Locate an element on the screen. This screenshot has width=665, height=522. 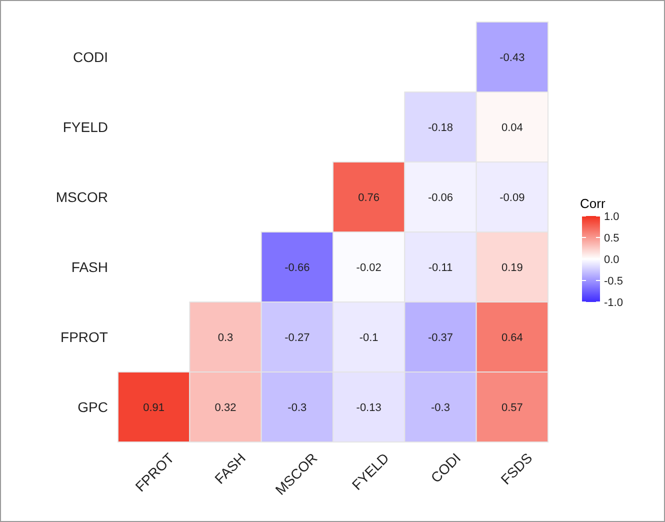
y-tick-label: GPC is located at coordinates (93, 406).